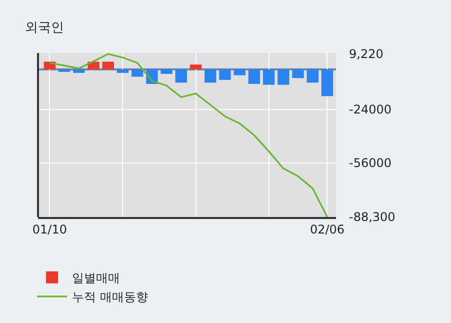 The width and height of the screenshot is (451, 323). Describe the element at coordinates (49, 229) in the screenshot. I see `x-tick-label: 01/10` at that location.